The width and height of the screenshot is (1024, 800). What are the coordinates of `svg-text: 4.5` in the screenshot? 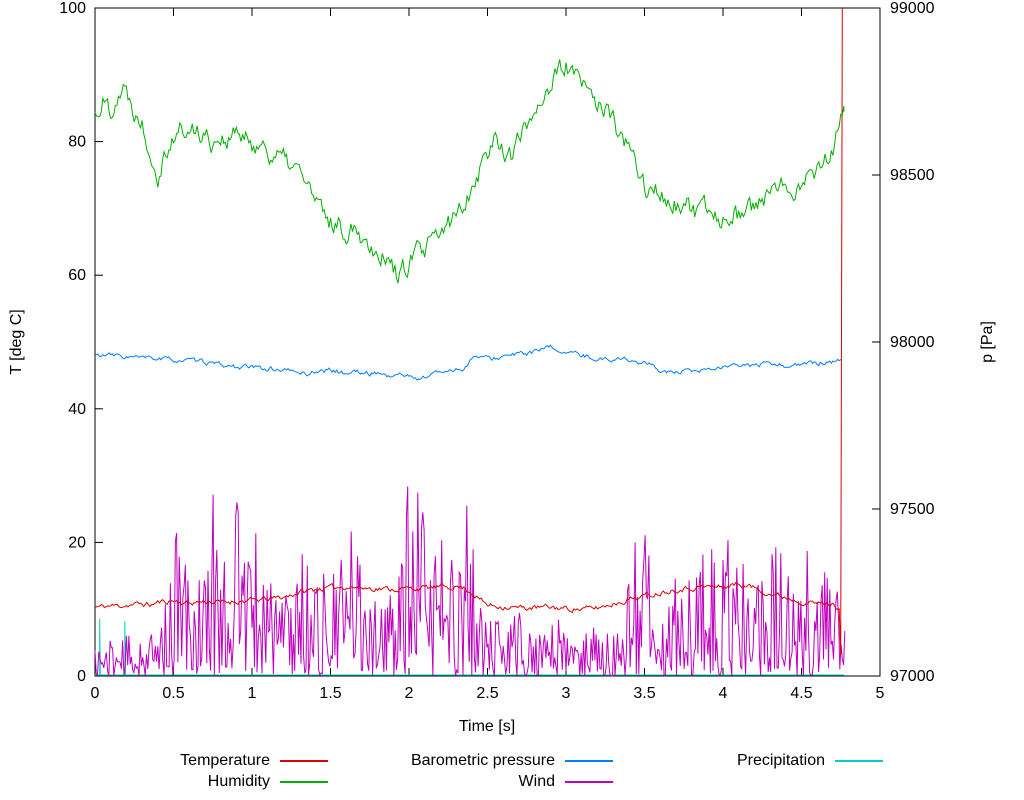 It's located at (801, 693).